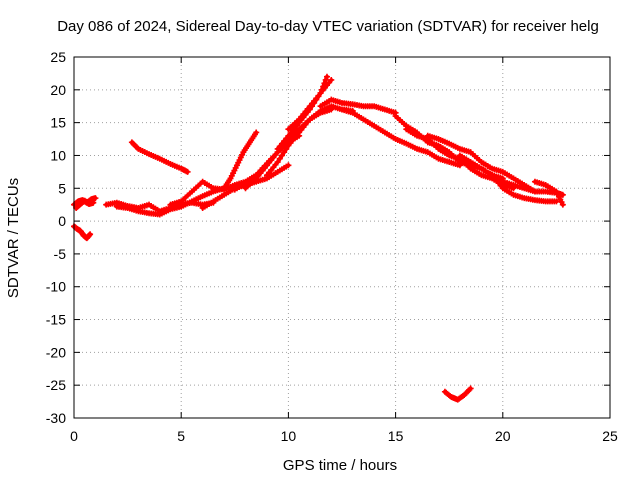 The width and height of the screenshot is (640, 480). Describe the element at coordinates (503, 436) in the screenshot. I see `x-tick-label: 20` at that location.